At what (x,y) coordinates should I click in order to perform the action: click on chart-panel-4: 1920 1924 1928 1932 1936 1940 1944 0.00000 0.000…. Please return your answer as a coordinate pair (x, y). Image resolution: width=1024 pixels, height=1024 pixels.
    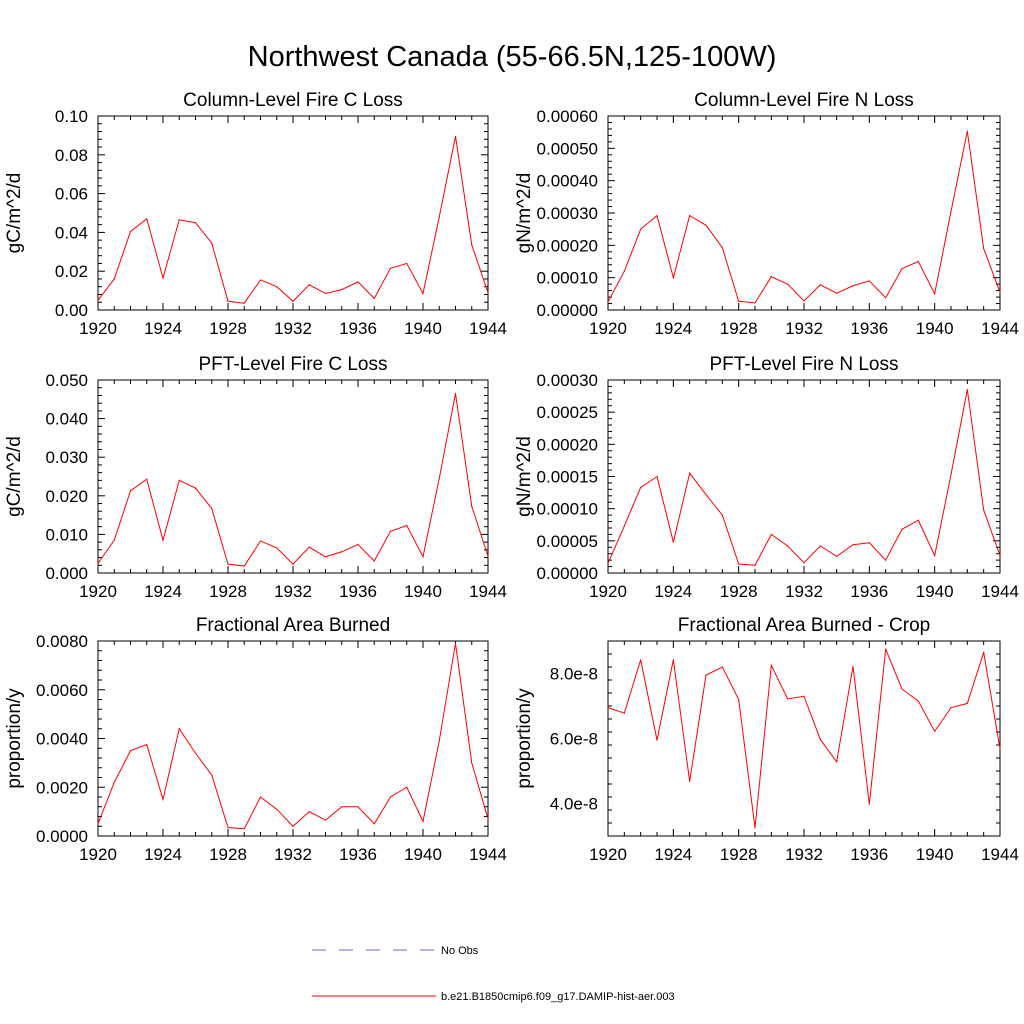
    Looking at the image, I should click on (766, 477).